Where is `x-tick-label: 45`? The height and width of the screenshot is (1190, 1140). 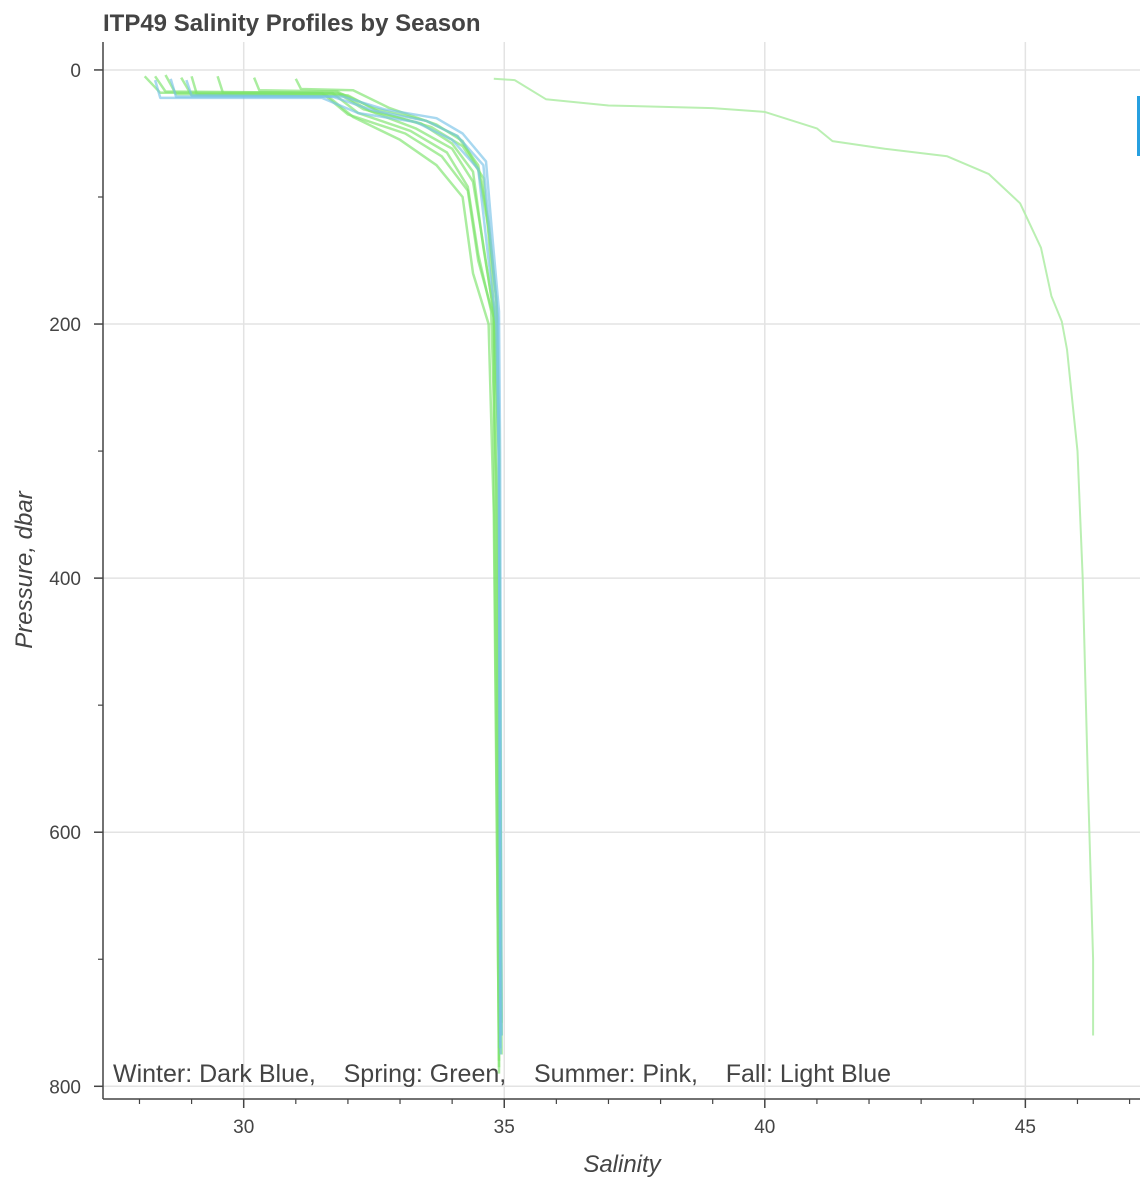 x-tick-label: 45 is located at coordinates (1025, 1127).